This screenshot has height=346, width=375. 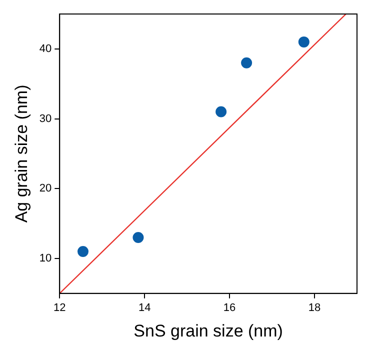 I want to click on y-tick-label: 30, so click(x=45, y=118).